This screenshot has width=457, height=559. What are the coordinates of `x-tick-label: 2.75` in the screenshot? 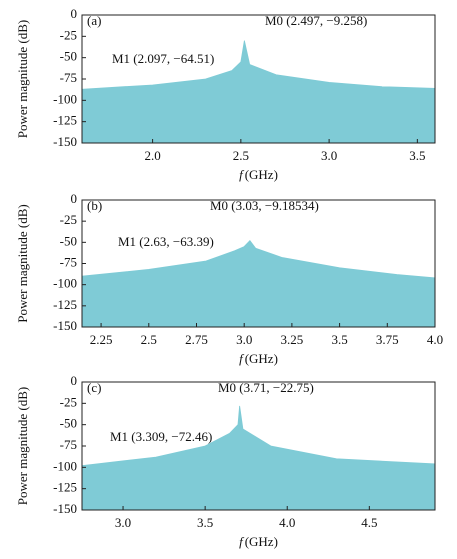 It's located at (196, 339).